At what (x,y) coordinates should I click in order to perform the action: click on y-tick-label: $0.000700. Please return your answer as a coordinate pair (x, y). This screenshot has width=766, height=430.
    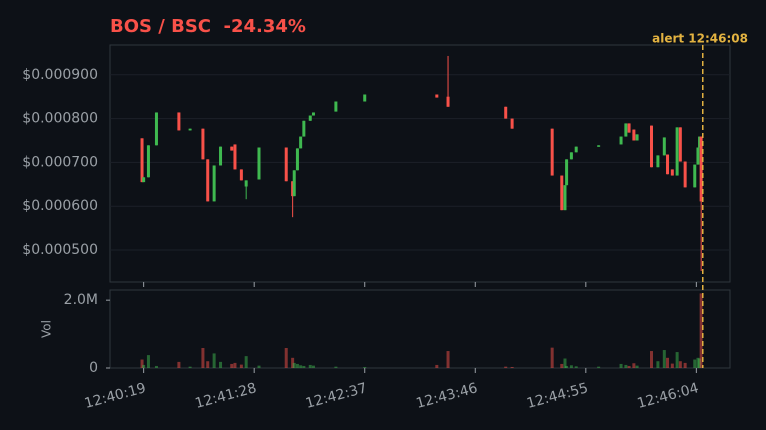
    Looking at the image, I should click on (60, 162).